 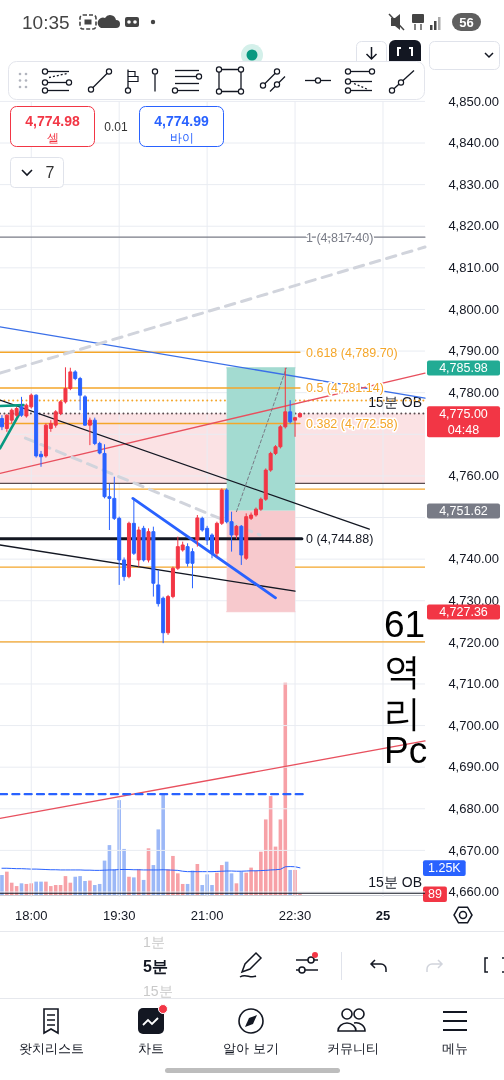 I want to click on text: 왓치리스트, so click(x=51, y=1048).